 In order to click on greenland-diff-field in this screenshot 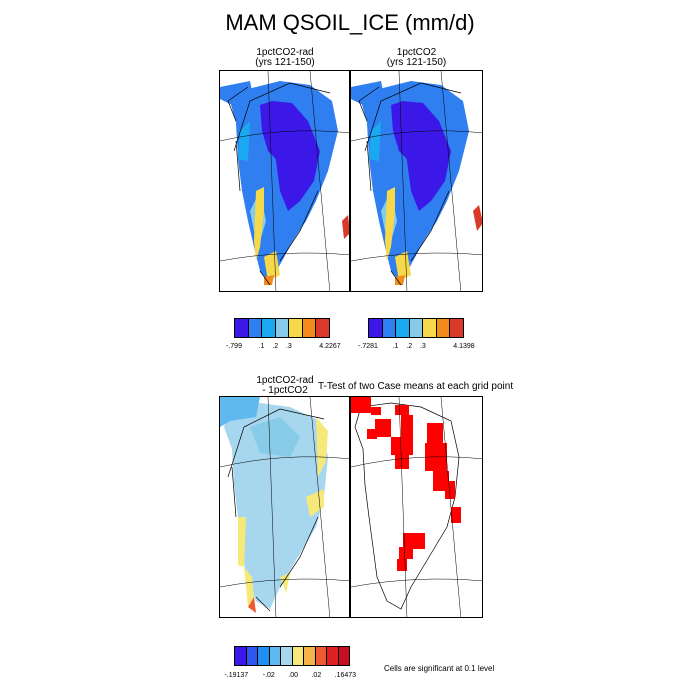, I will do `click(274, 505)`.